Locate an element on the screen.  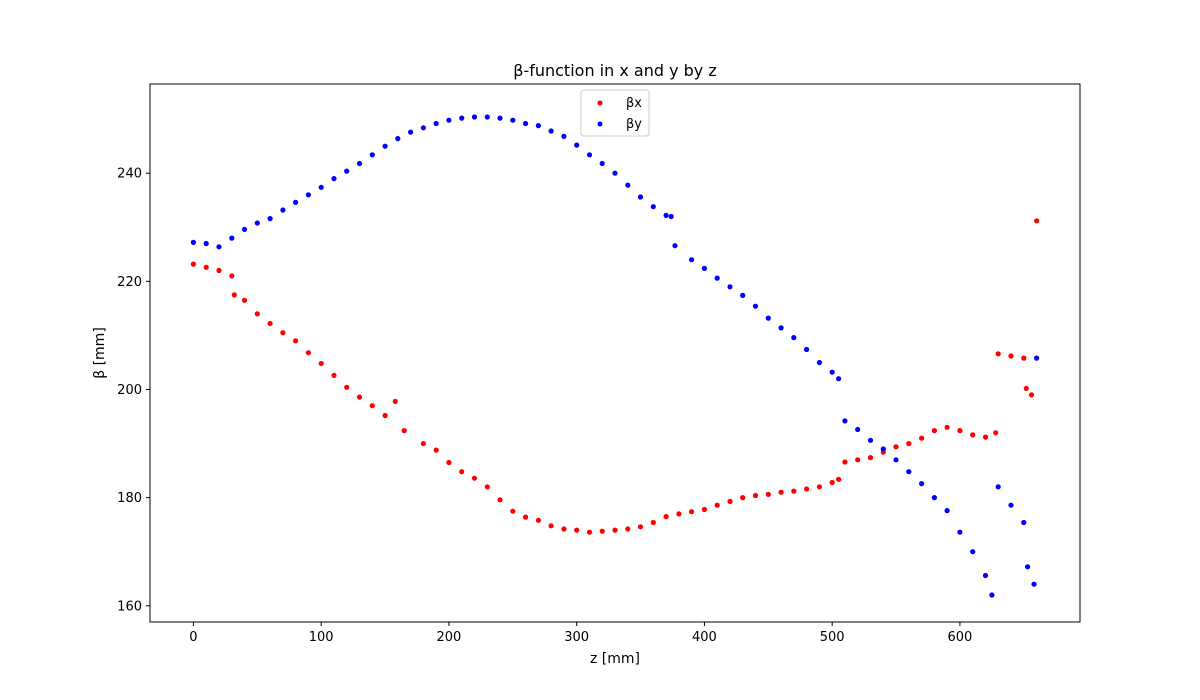
y-axis-label: β [mm] is located at coordinates (100, 353).